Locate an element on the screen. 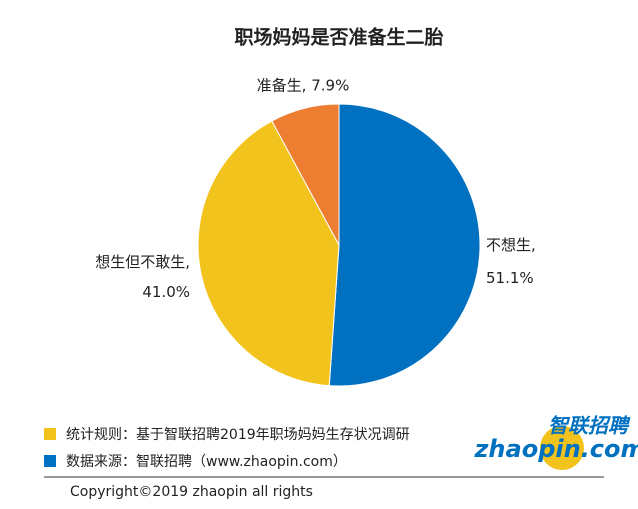  logo-en: zhaopin.com is located at coordinates (555, 449).